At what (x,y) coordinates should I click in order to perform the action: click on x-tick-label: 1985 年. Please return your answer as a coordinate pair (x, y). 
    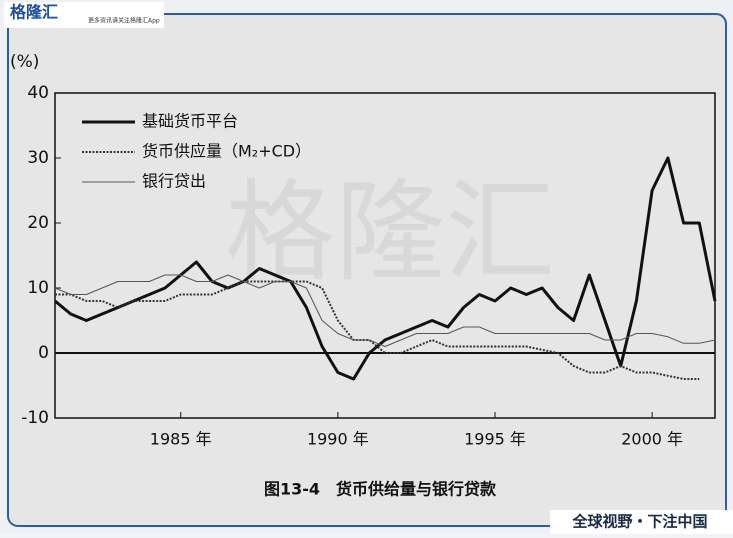
    Looking at the image, I should click on (181, 439).